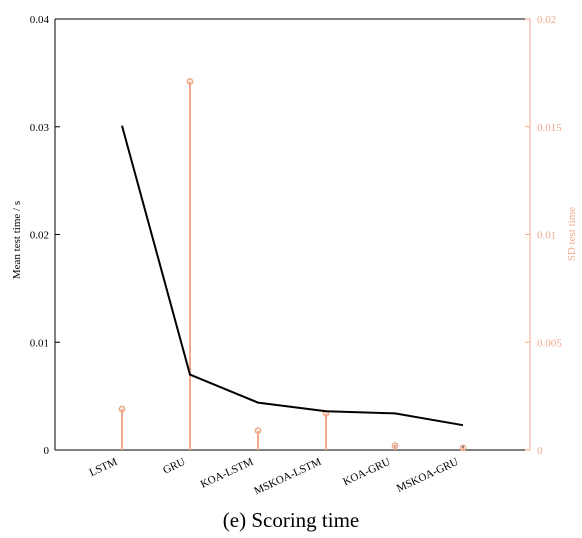  I want to click on left-tick-label: 0, so click(47, 451).